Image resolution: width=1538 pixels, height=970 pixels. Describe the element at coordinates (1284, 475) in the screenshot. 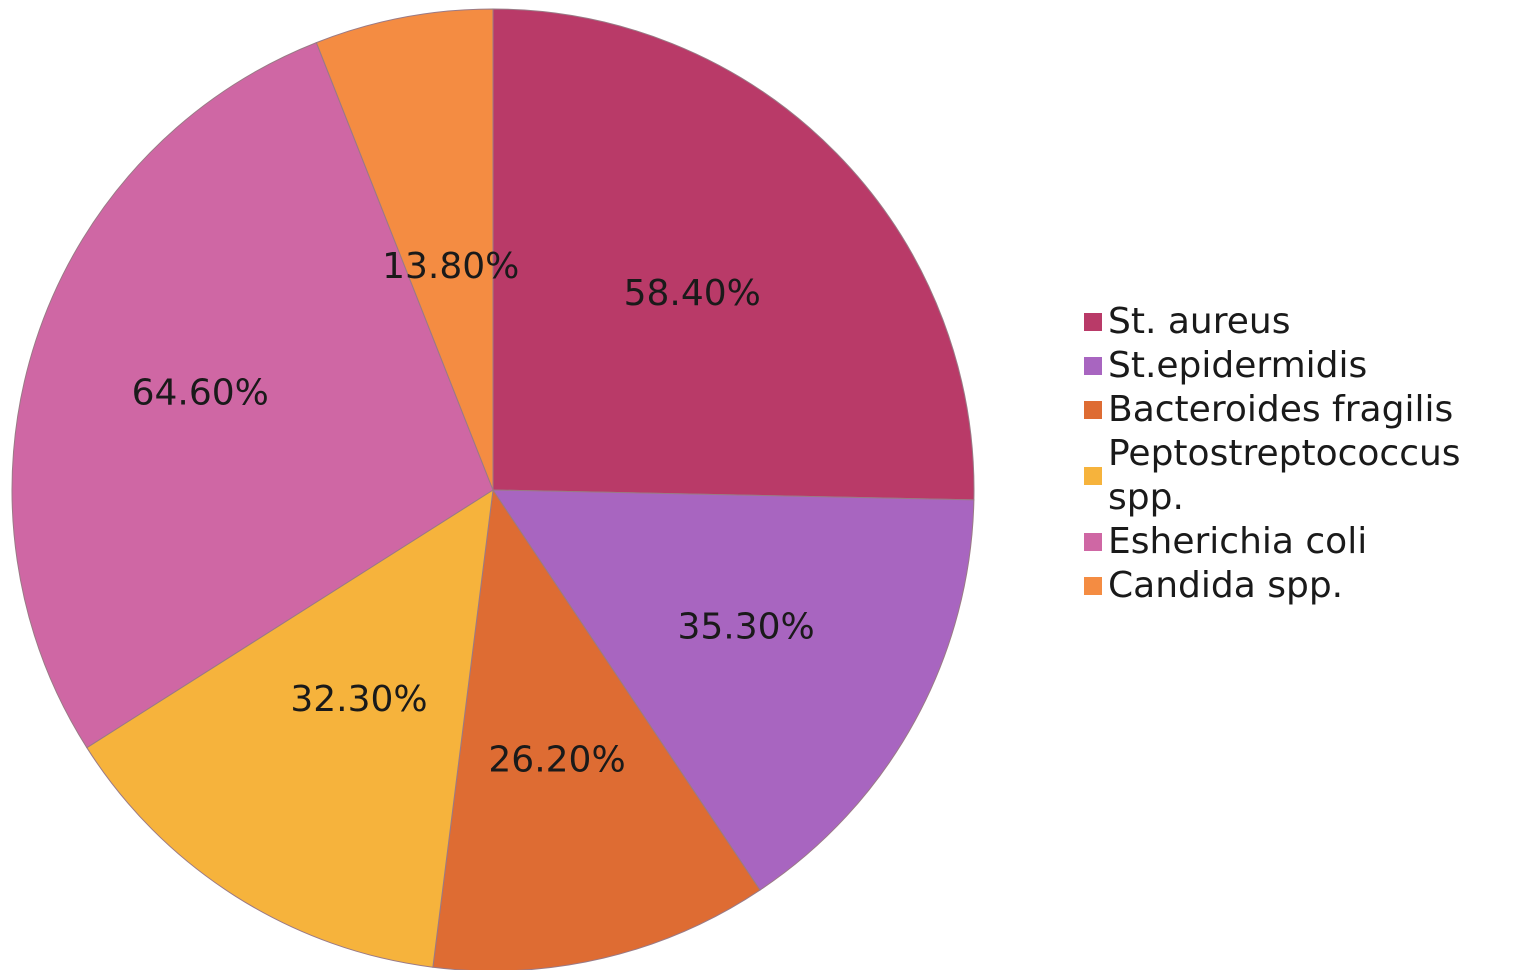

I see `legend-label-4: Peptostreptococcus spp.` at that location.